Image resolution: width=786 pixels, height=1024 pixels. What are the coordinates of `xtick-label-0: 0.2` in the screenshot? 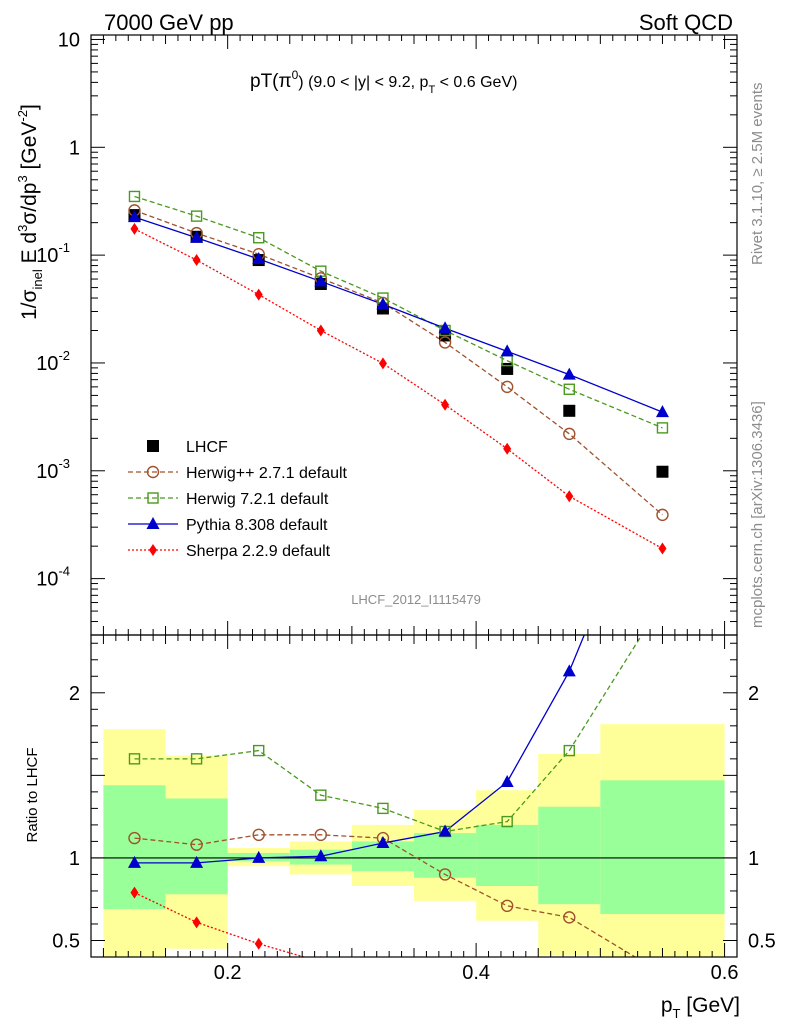 It's located at (228, 973).